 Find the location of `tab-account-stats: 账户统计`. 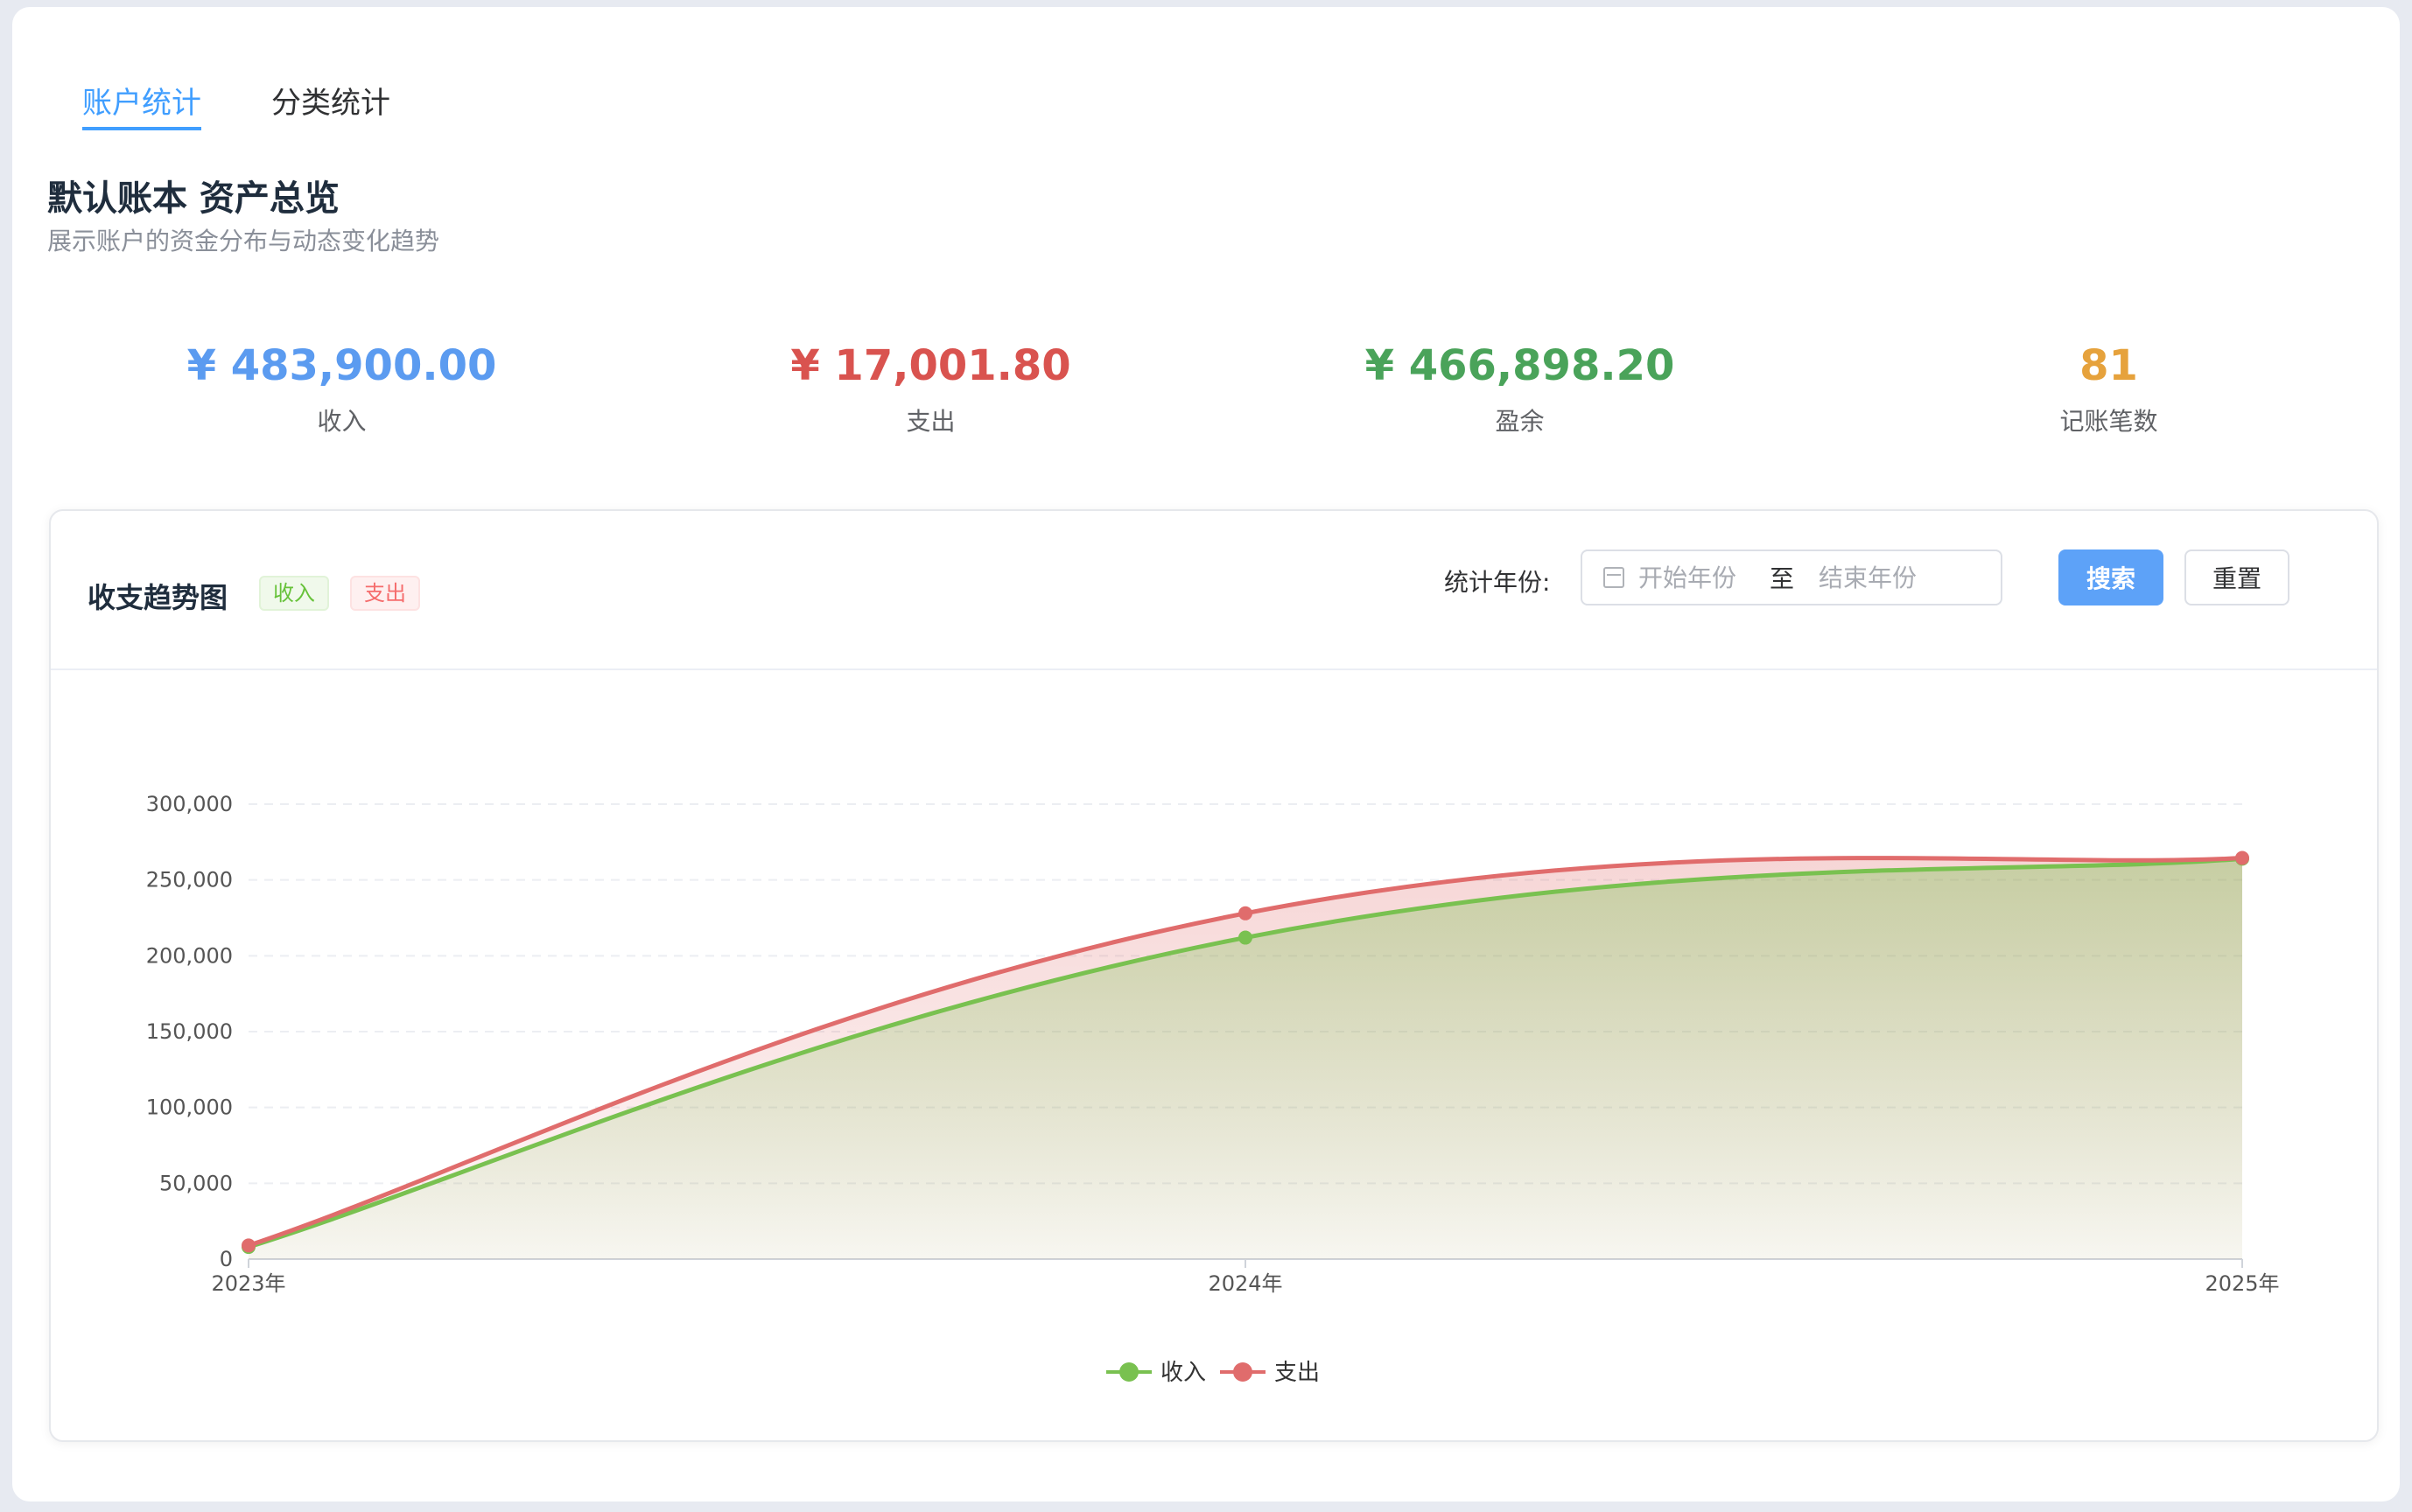

tab-account-stats: 账户统计 is located at coordinates (141, 104).